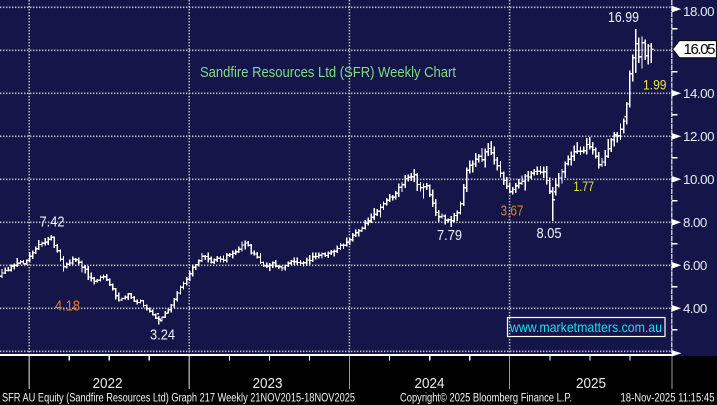 The width and height of the screenshot is (717, 405). I want to click on svg-text: 12.00, so click(699, 136).